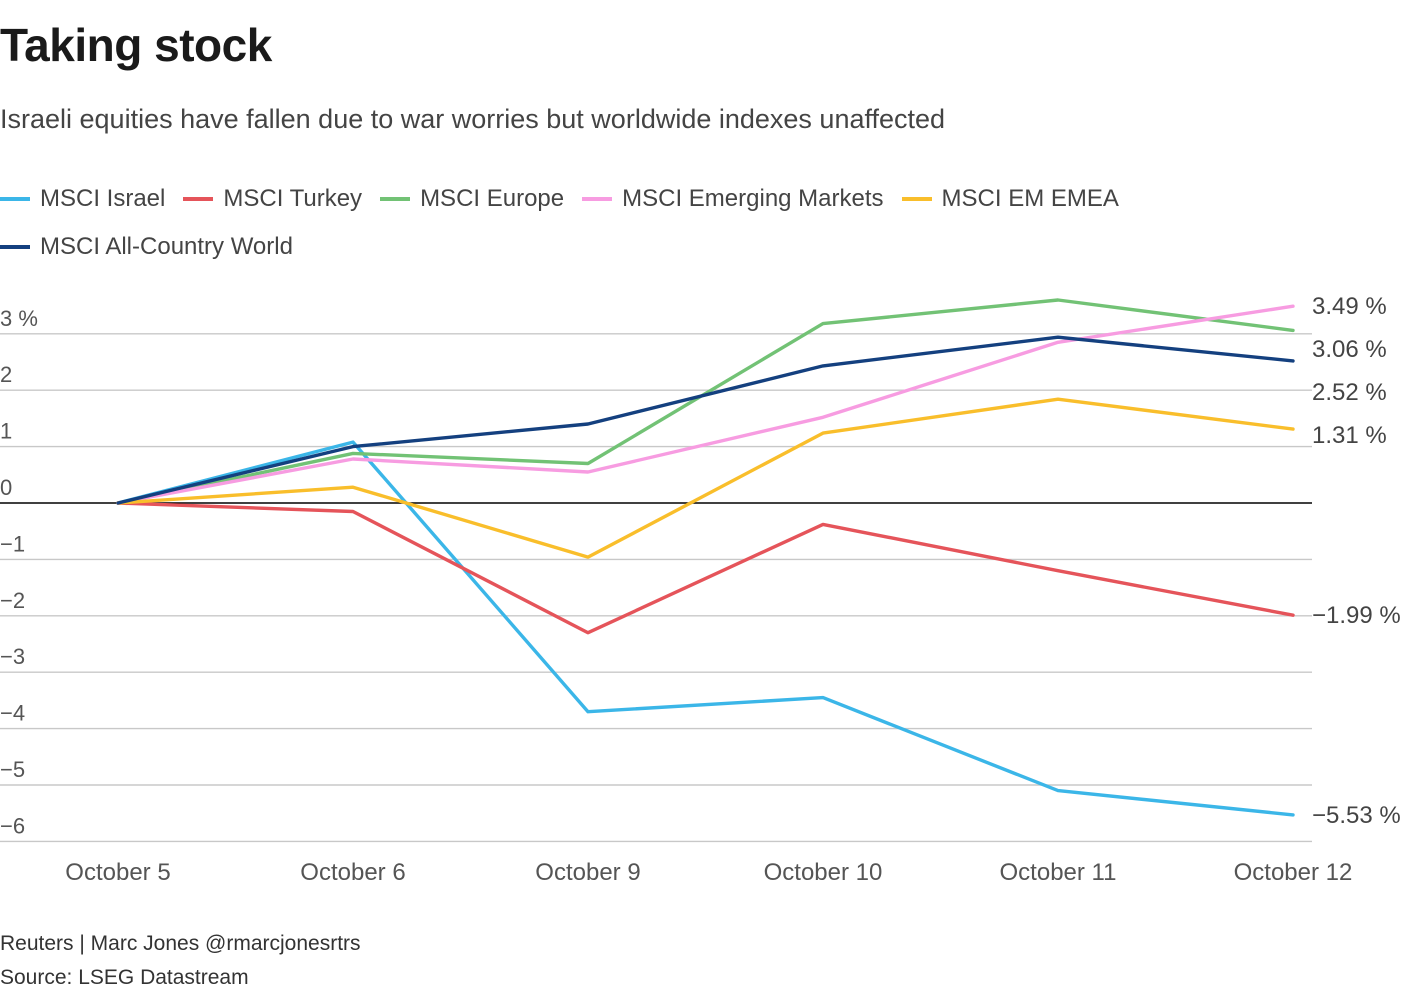 The image size is (1420, 1000). I want to click on series-line-msci-all-country-world, so click(705, 420).